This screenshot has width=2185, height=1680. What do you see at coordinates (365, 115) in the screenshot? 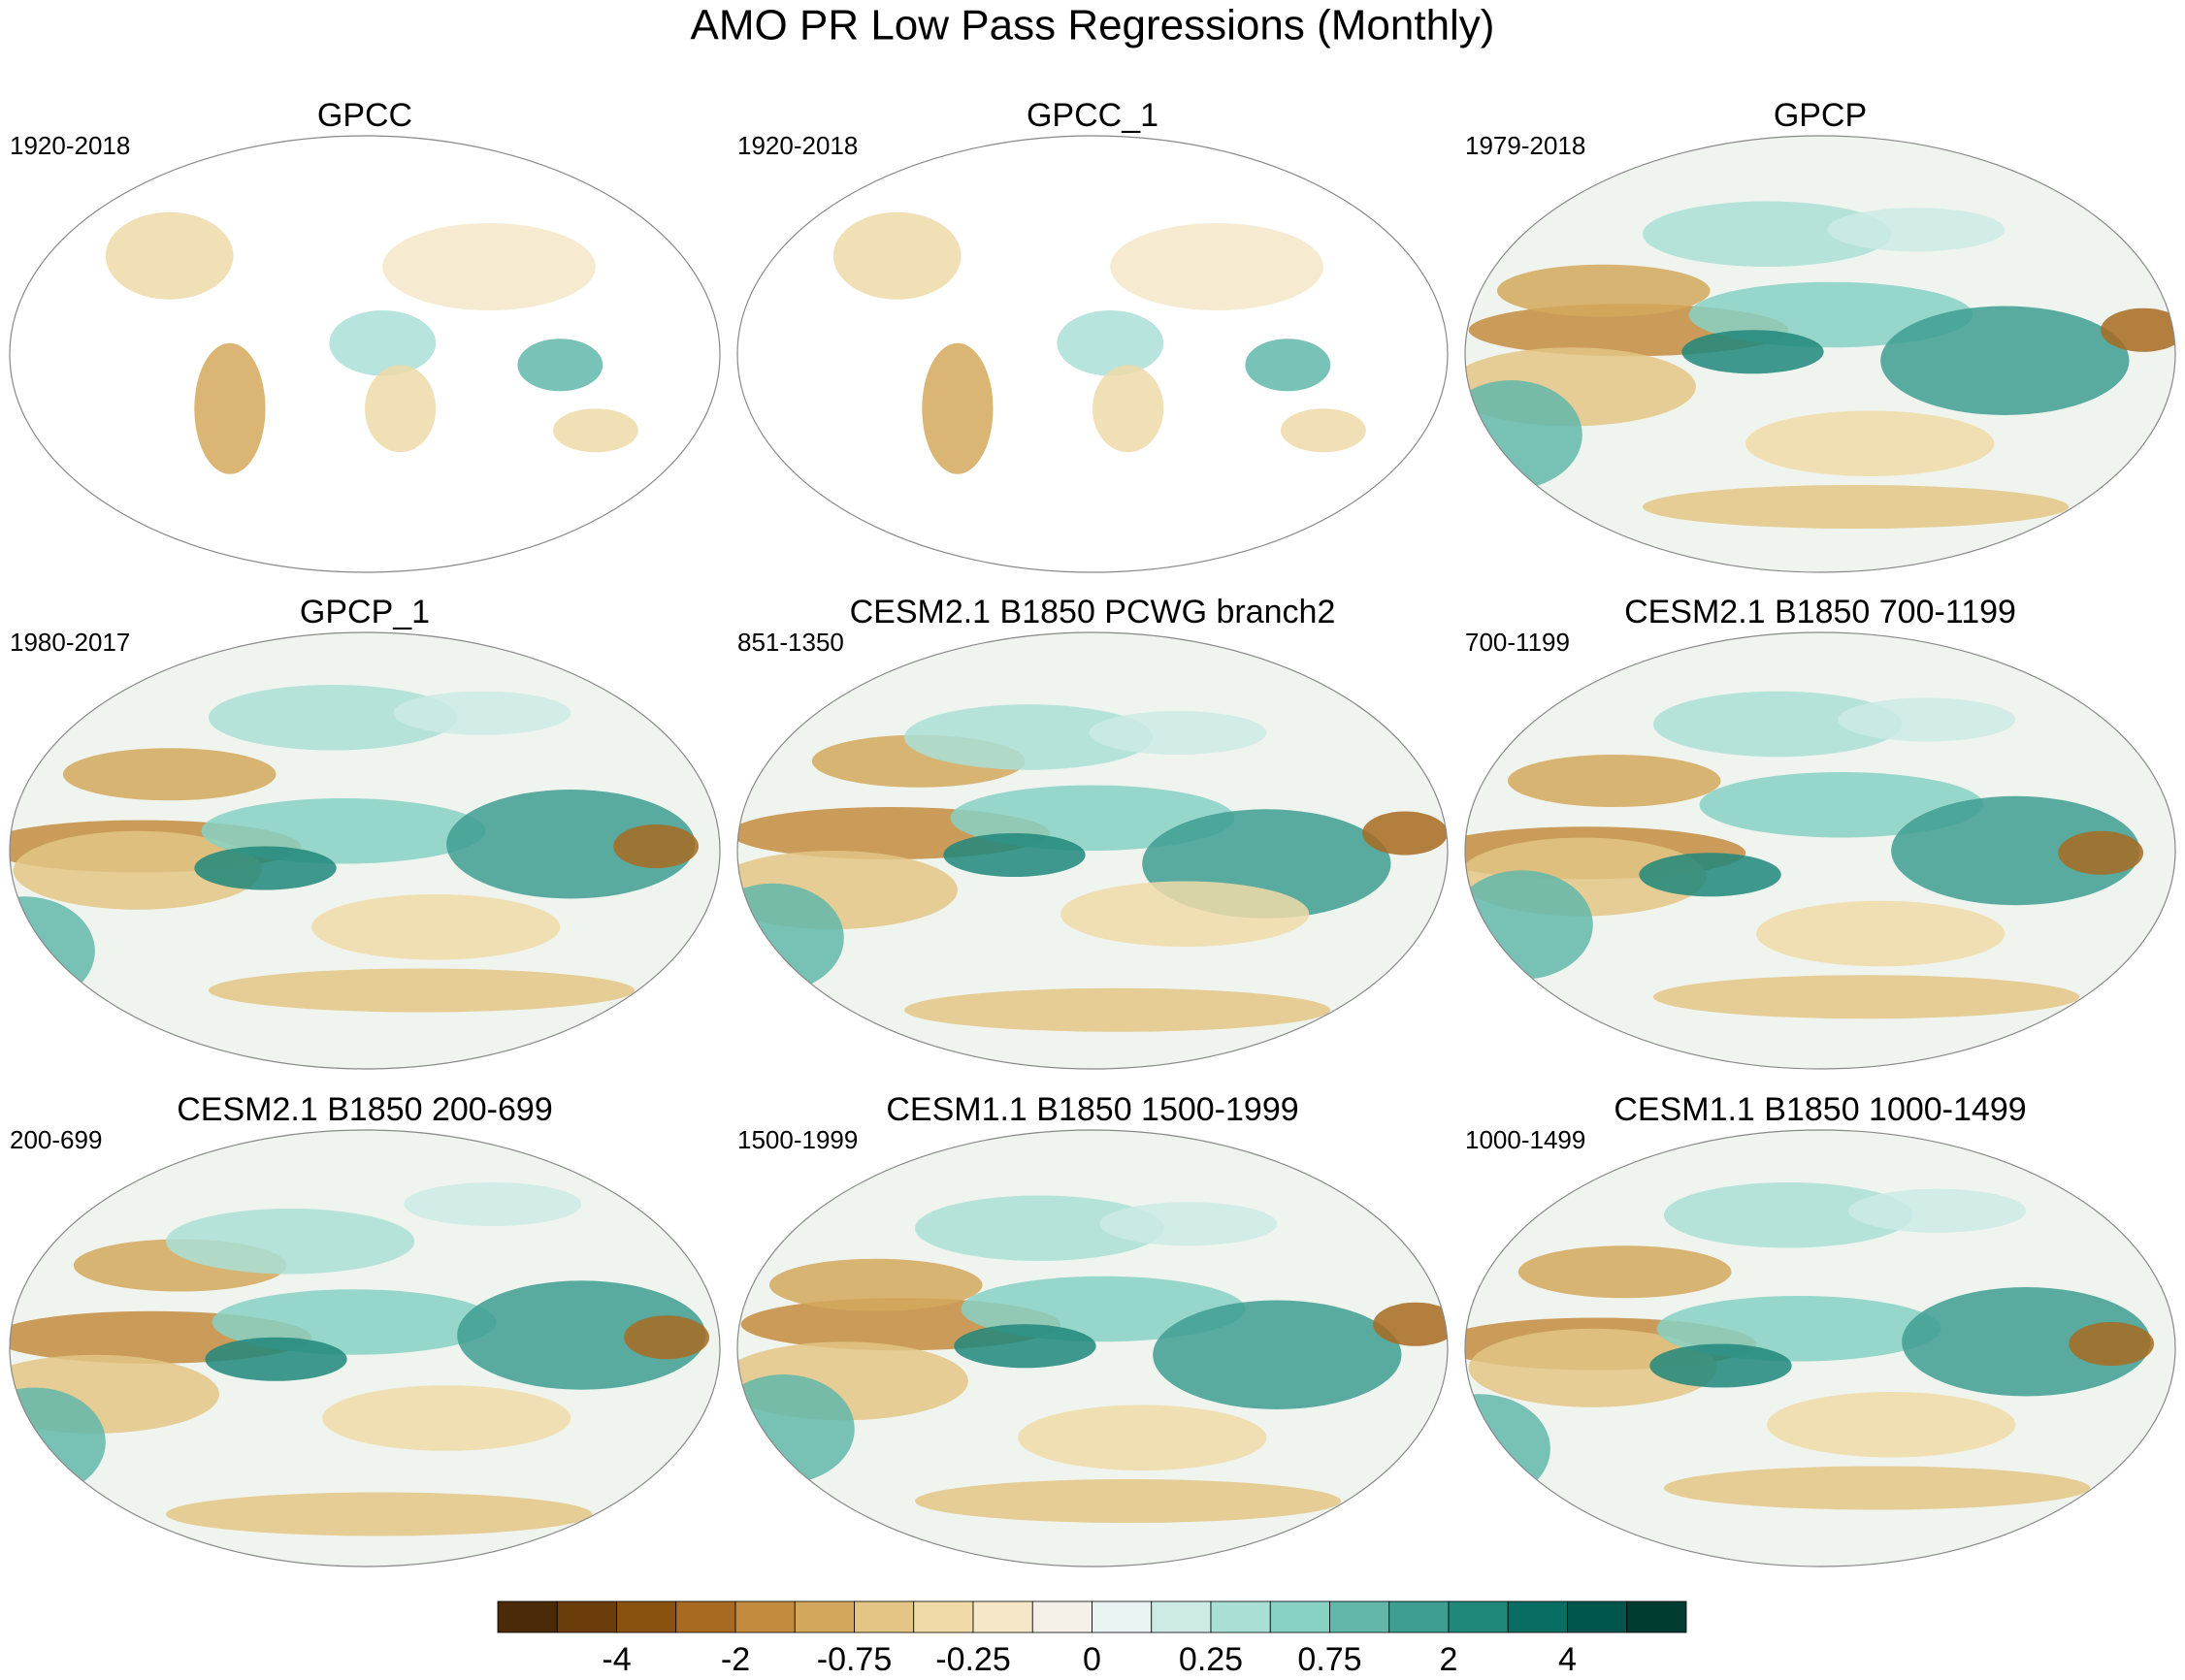
I see `panel-title: GPCC` at bounding box center [365, 115].